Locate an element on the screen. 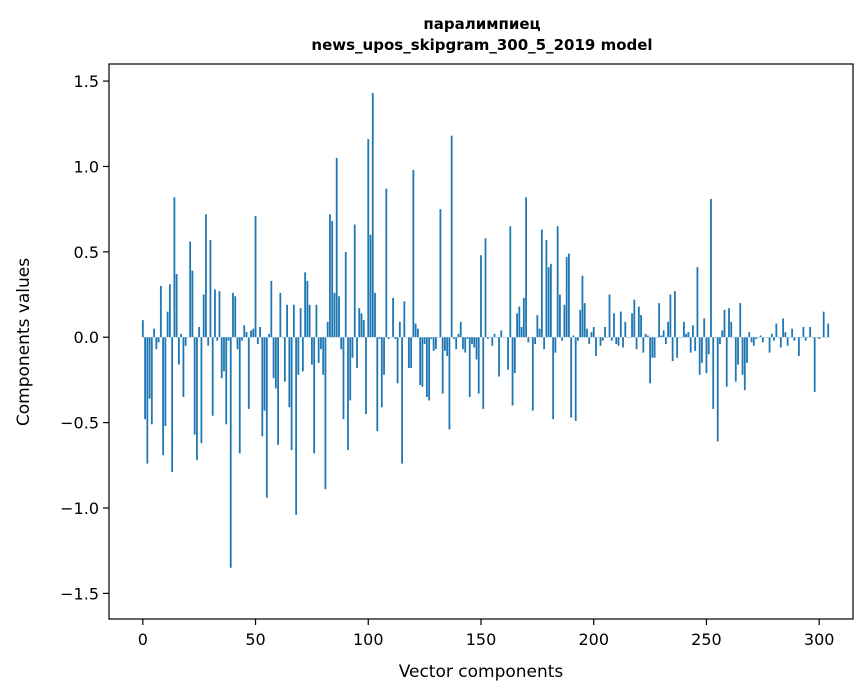 The width and height of the screenshot is (867, 696). x-tick-label: 150 is located at coordinates (481, 639).